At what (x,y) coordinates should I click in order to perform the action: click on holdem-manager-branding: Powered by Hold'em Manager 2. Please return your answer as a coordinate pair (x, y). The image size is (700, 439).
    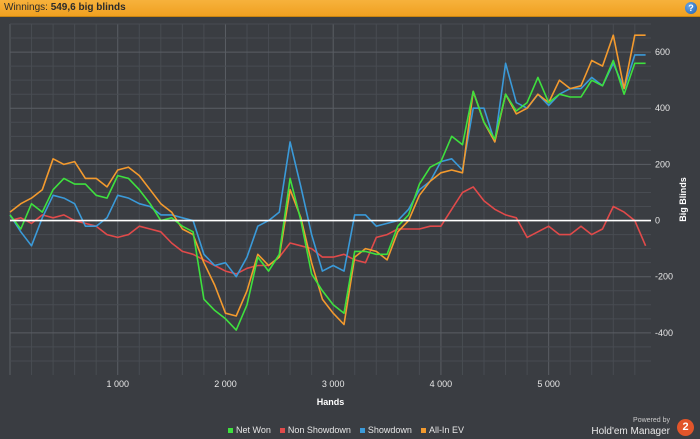
    Looking at the image, I should click on (643, 427).